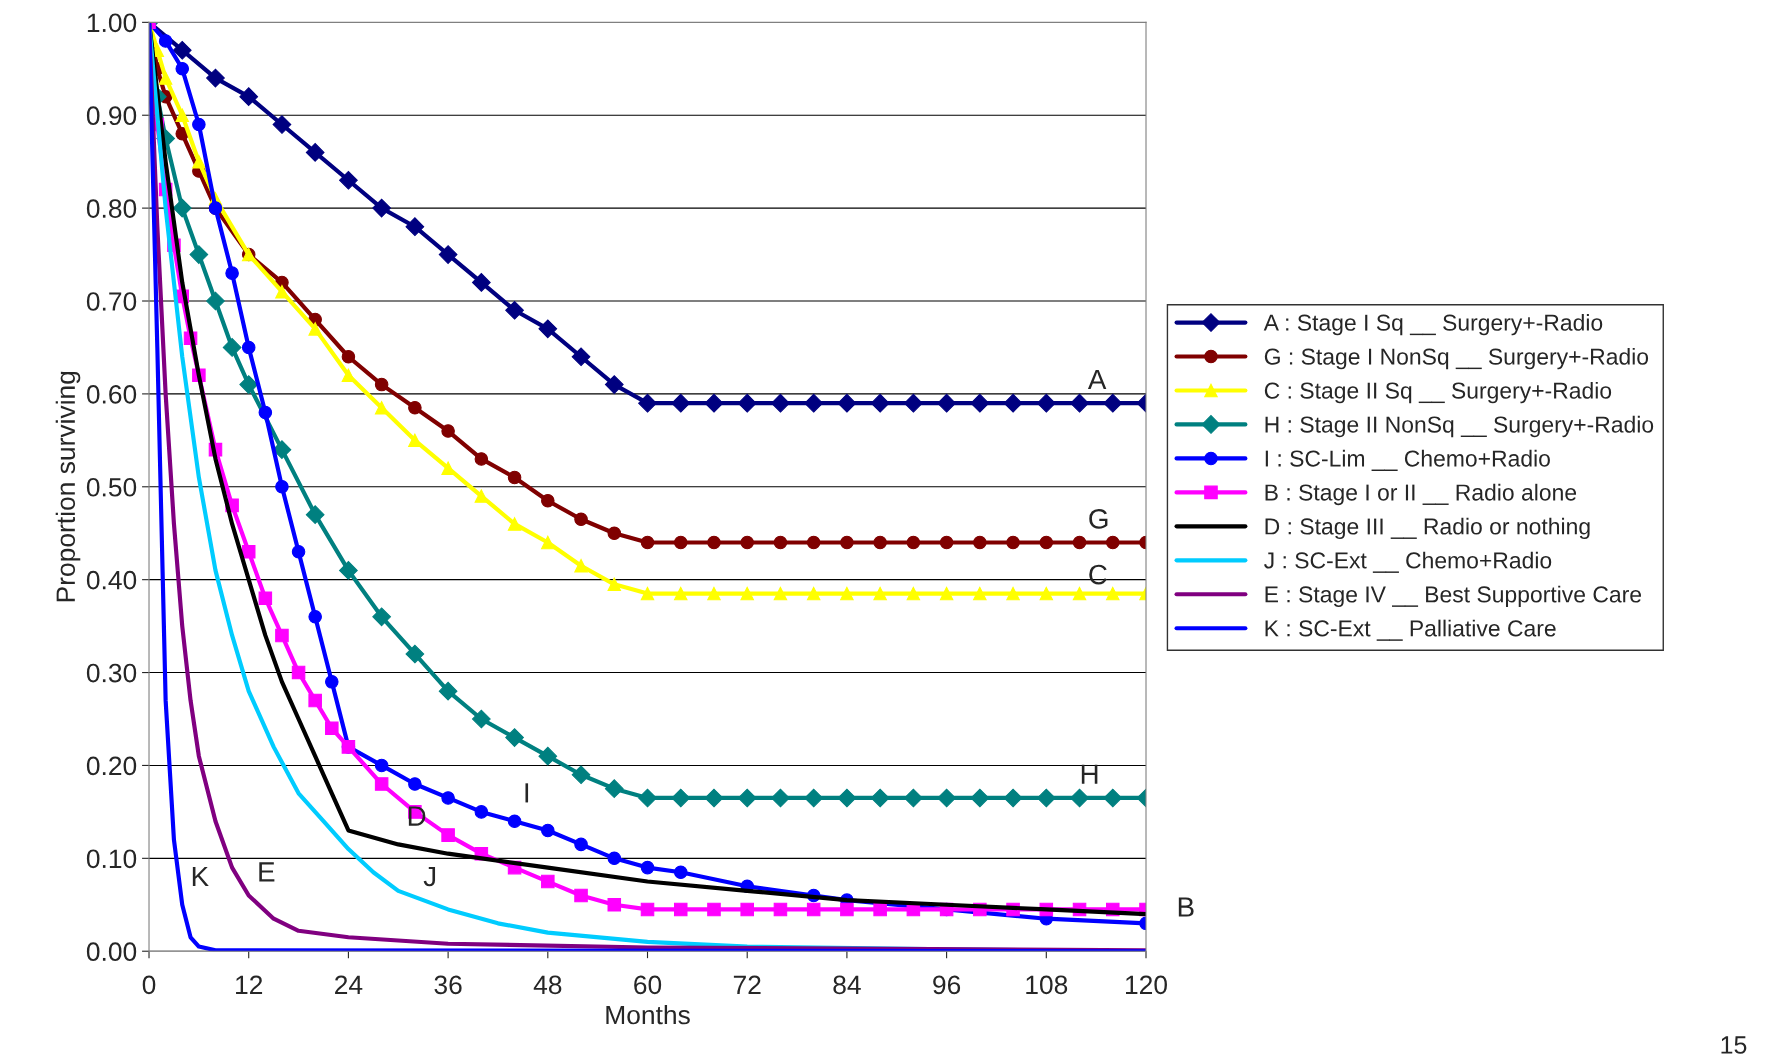  Describe the element at coordinates (448, 985) in the screenshot. I see `x-tick-label: 36` at that location.